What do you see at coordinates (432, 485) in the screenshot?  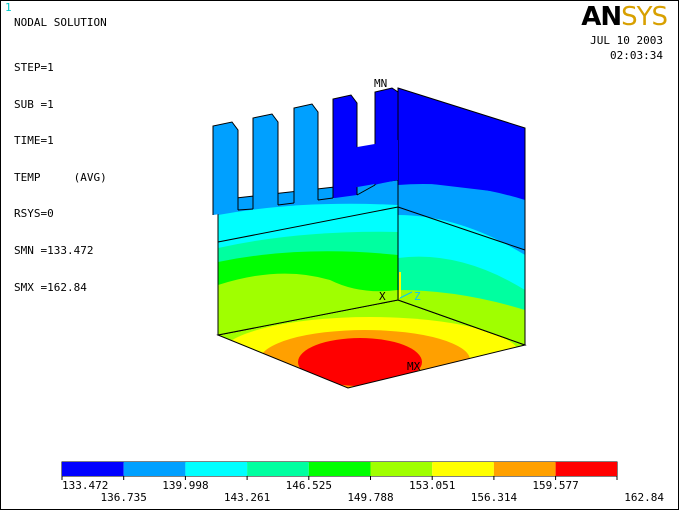 I see `legend-label-7: 153.051` at bounding box center [432, 485].